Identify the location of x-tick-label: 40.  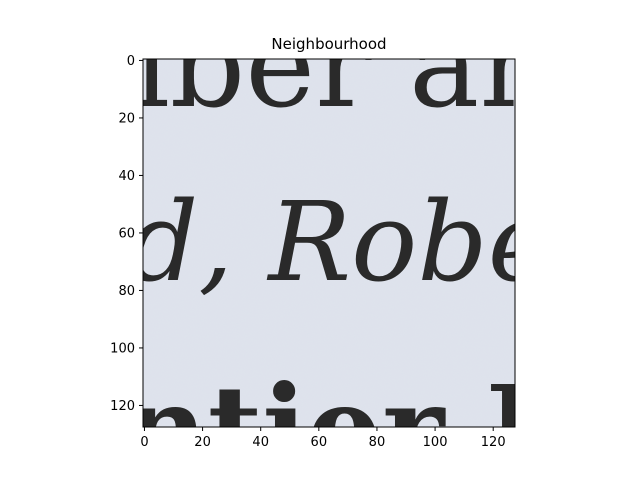
(260, 442).